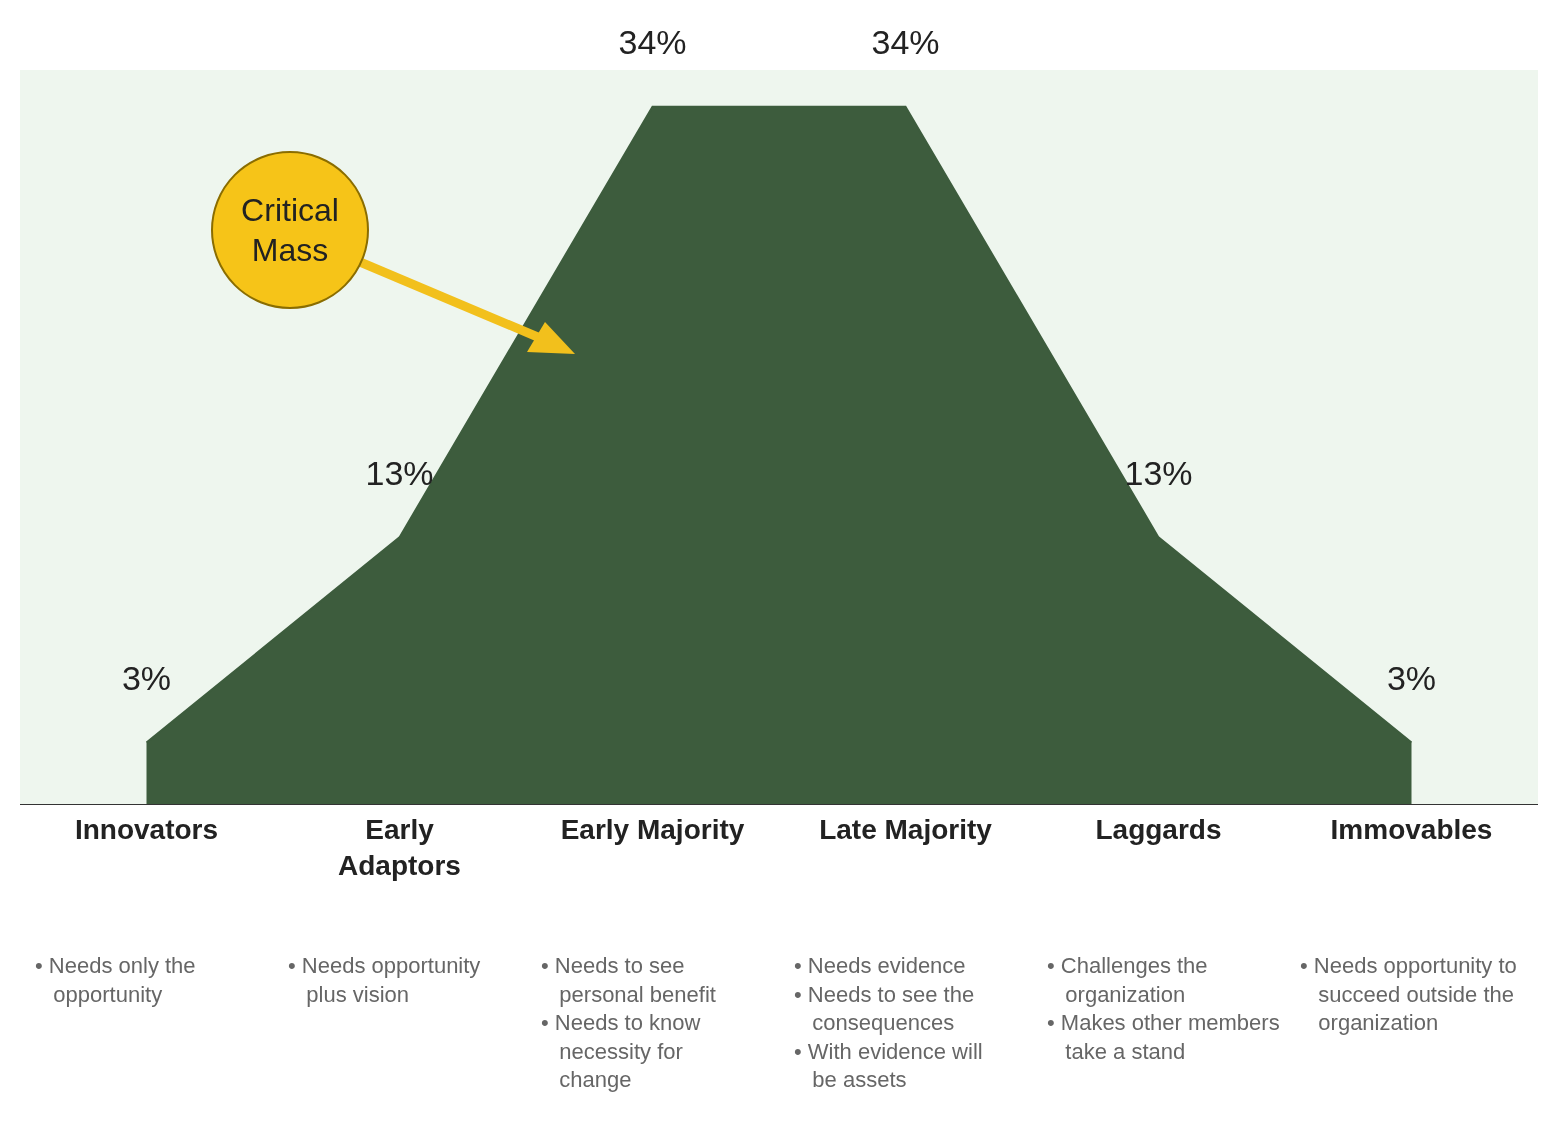 The image size is (1558, 1144). I want to click on x-tick-label: Early Adaptors, so click(399, 847).